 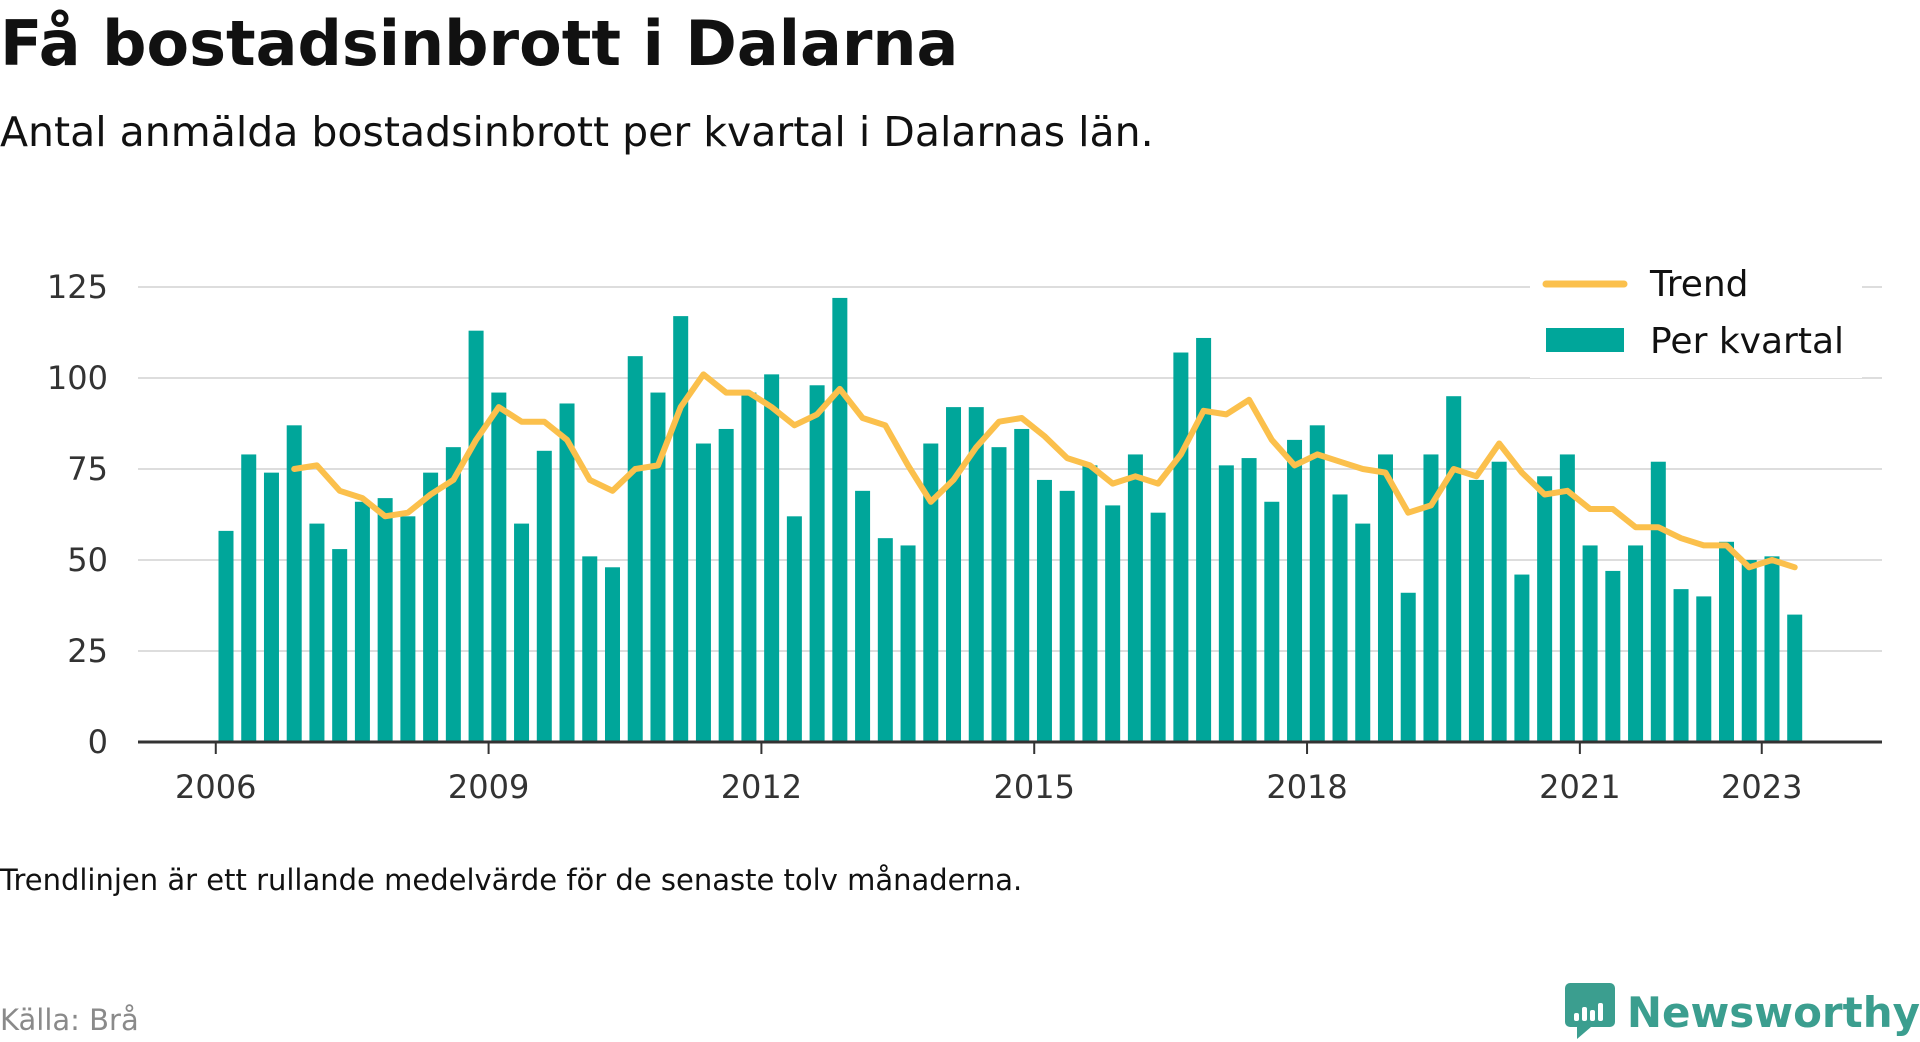 I want to click on y-tick-label: 100, so click(x=77, y=378).